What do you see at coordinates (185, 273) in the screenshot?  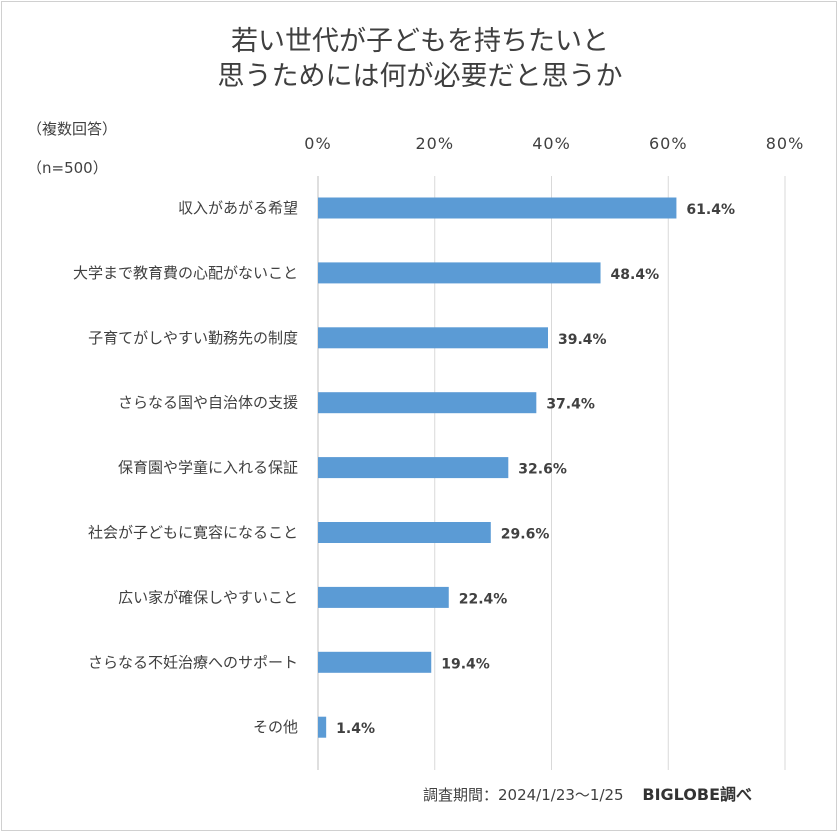 I see `category-label: 大学まで教育費の心配がないこと` at bounding box center [185, 273].